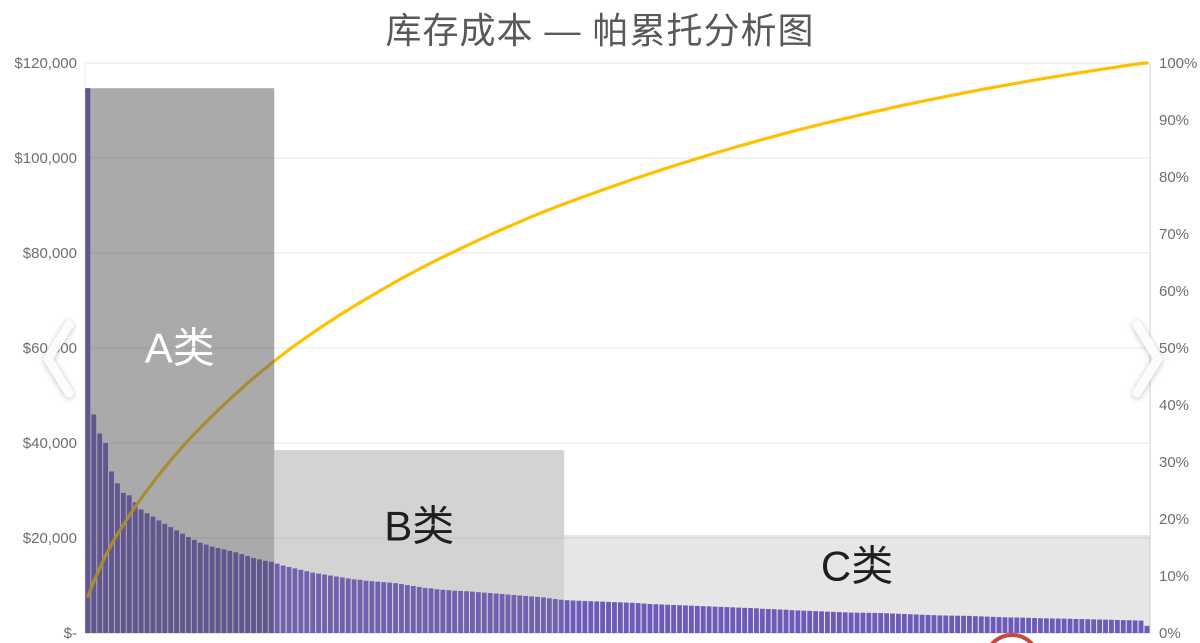 This screenshot has width=1200, height=643. Describe the element at coordinates (1174, 291) in the screenshot. I see `right-axis-tick-label: 60%` at that location.